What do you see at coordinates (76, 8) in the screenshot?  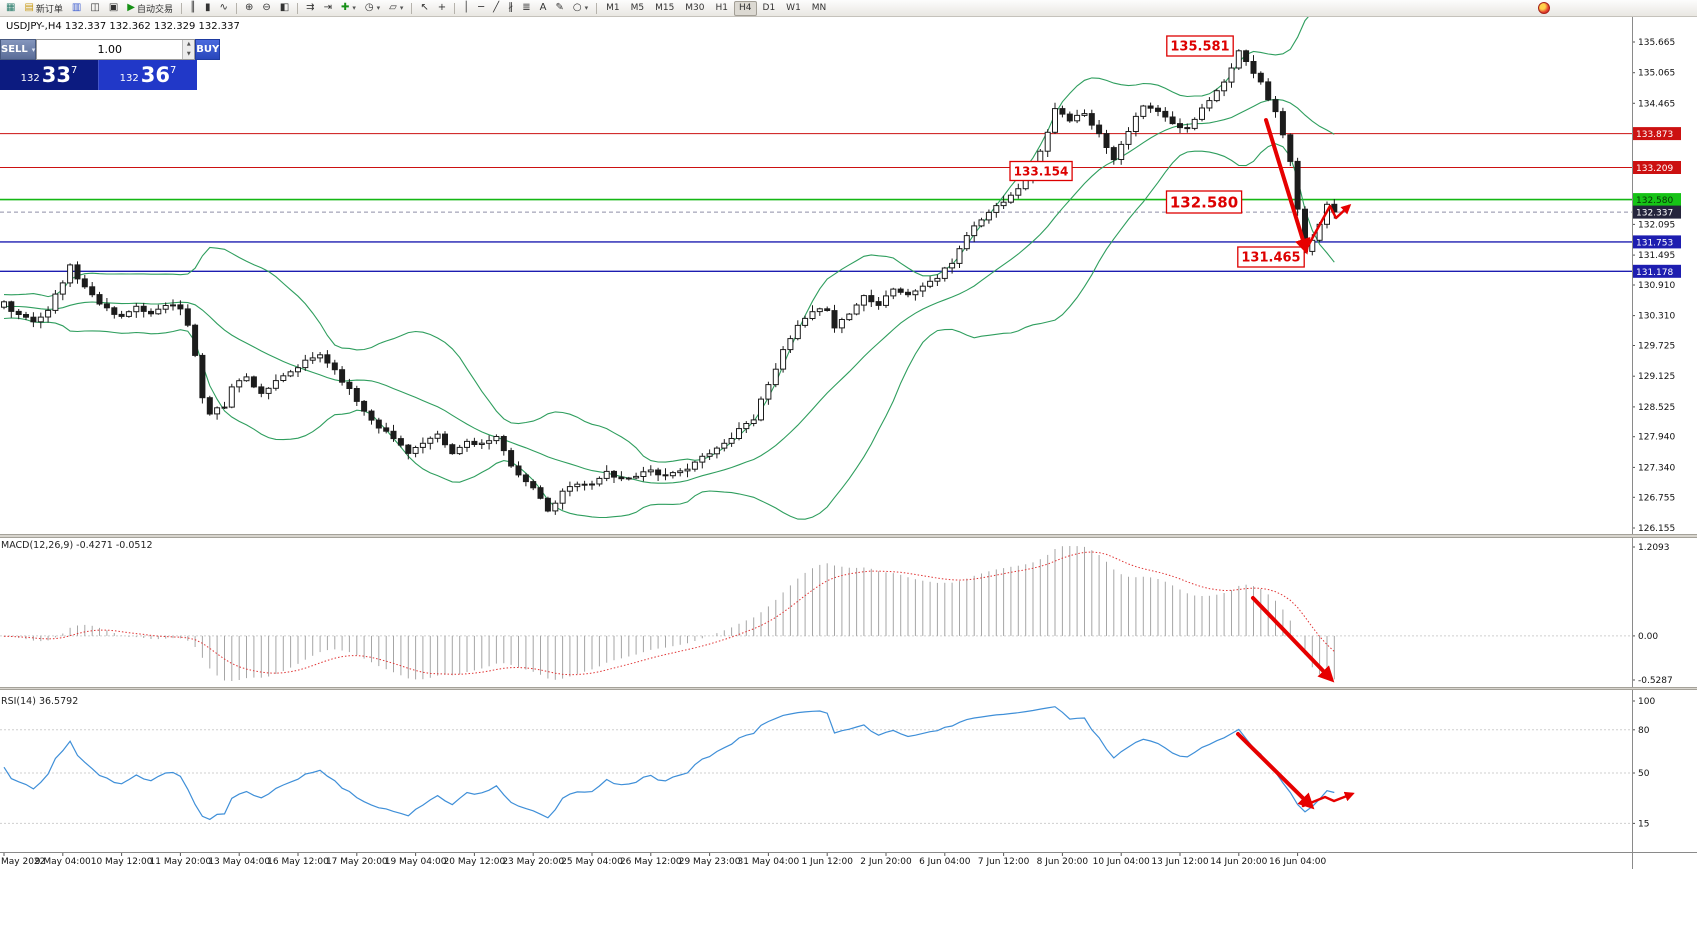 I see `market-watch-icon: ▥` at bounding box center [76, 8].